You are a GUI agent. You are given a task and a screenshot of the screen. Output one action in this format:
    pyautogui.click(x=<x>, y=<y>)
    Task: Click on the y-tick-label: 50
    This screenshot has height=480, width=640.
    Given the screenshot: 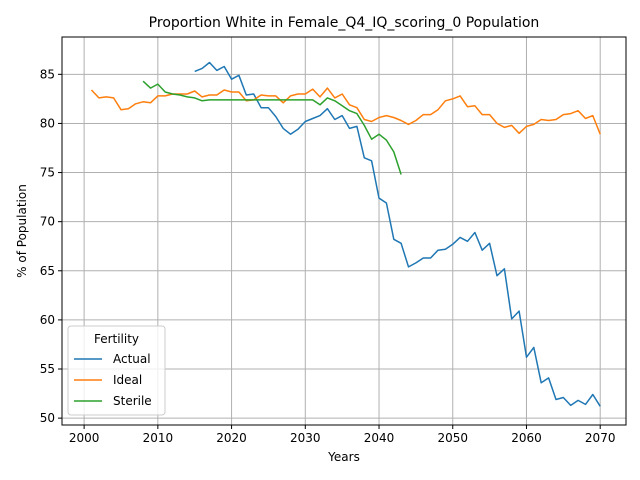 What is the action you would take?
    pyautogui.click(x=47, y=418)
    